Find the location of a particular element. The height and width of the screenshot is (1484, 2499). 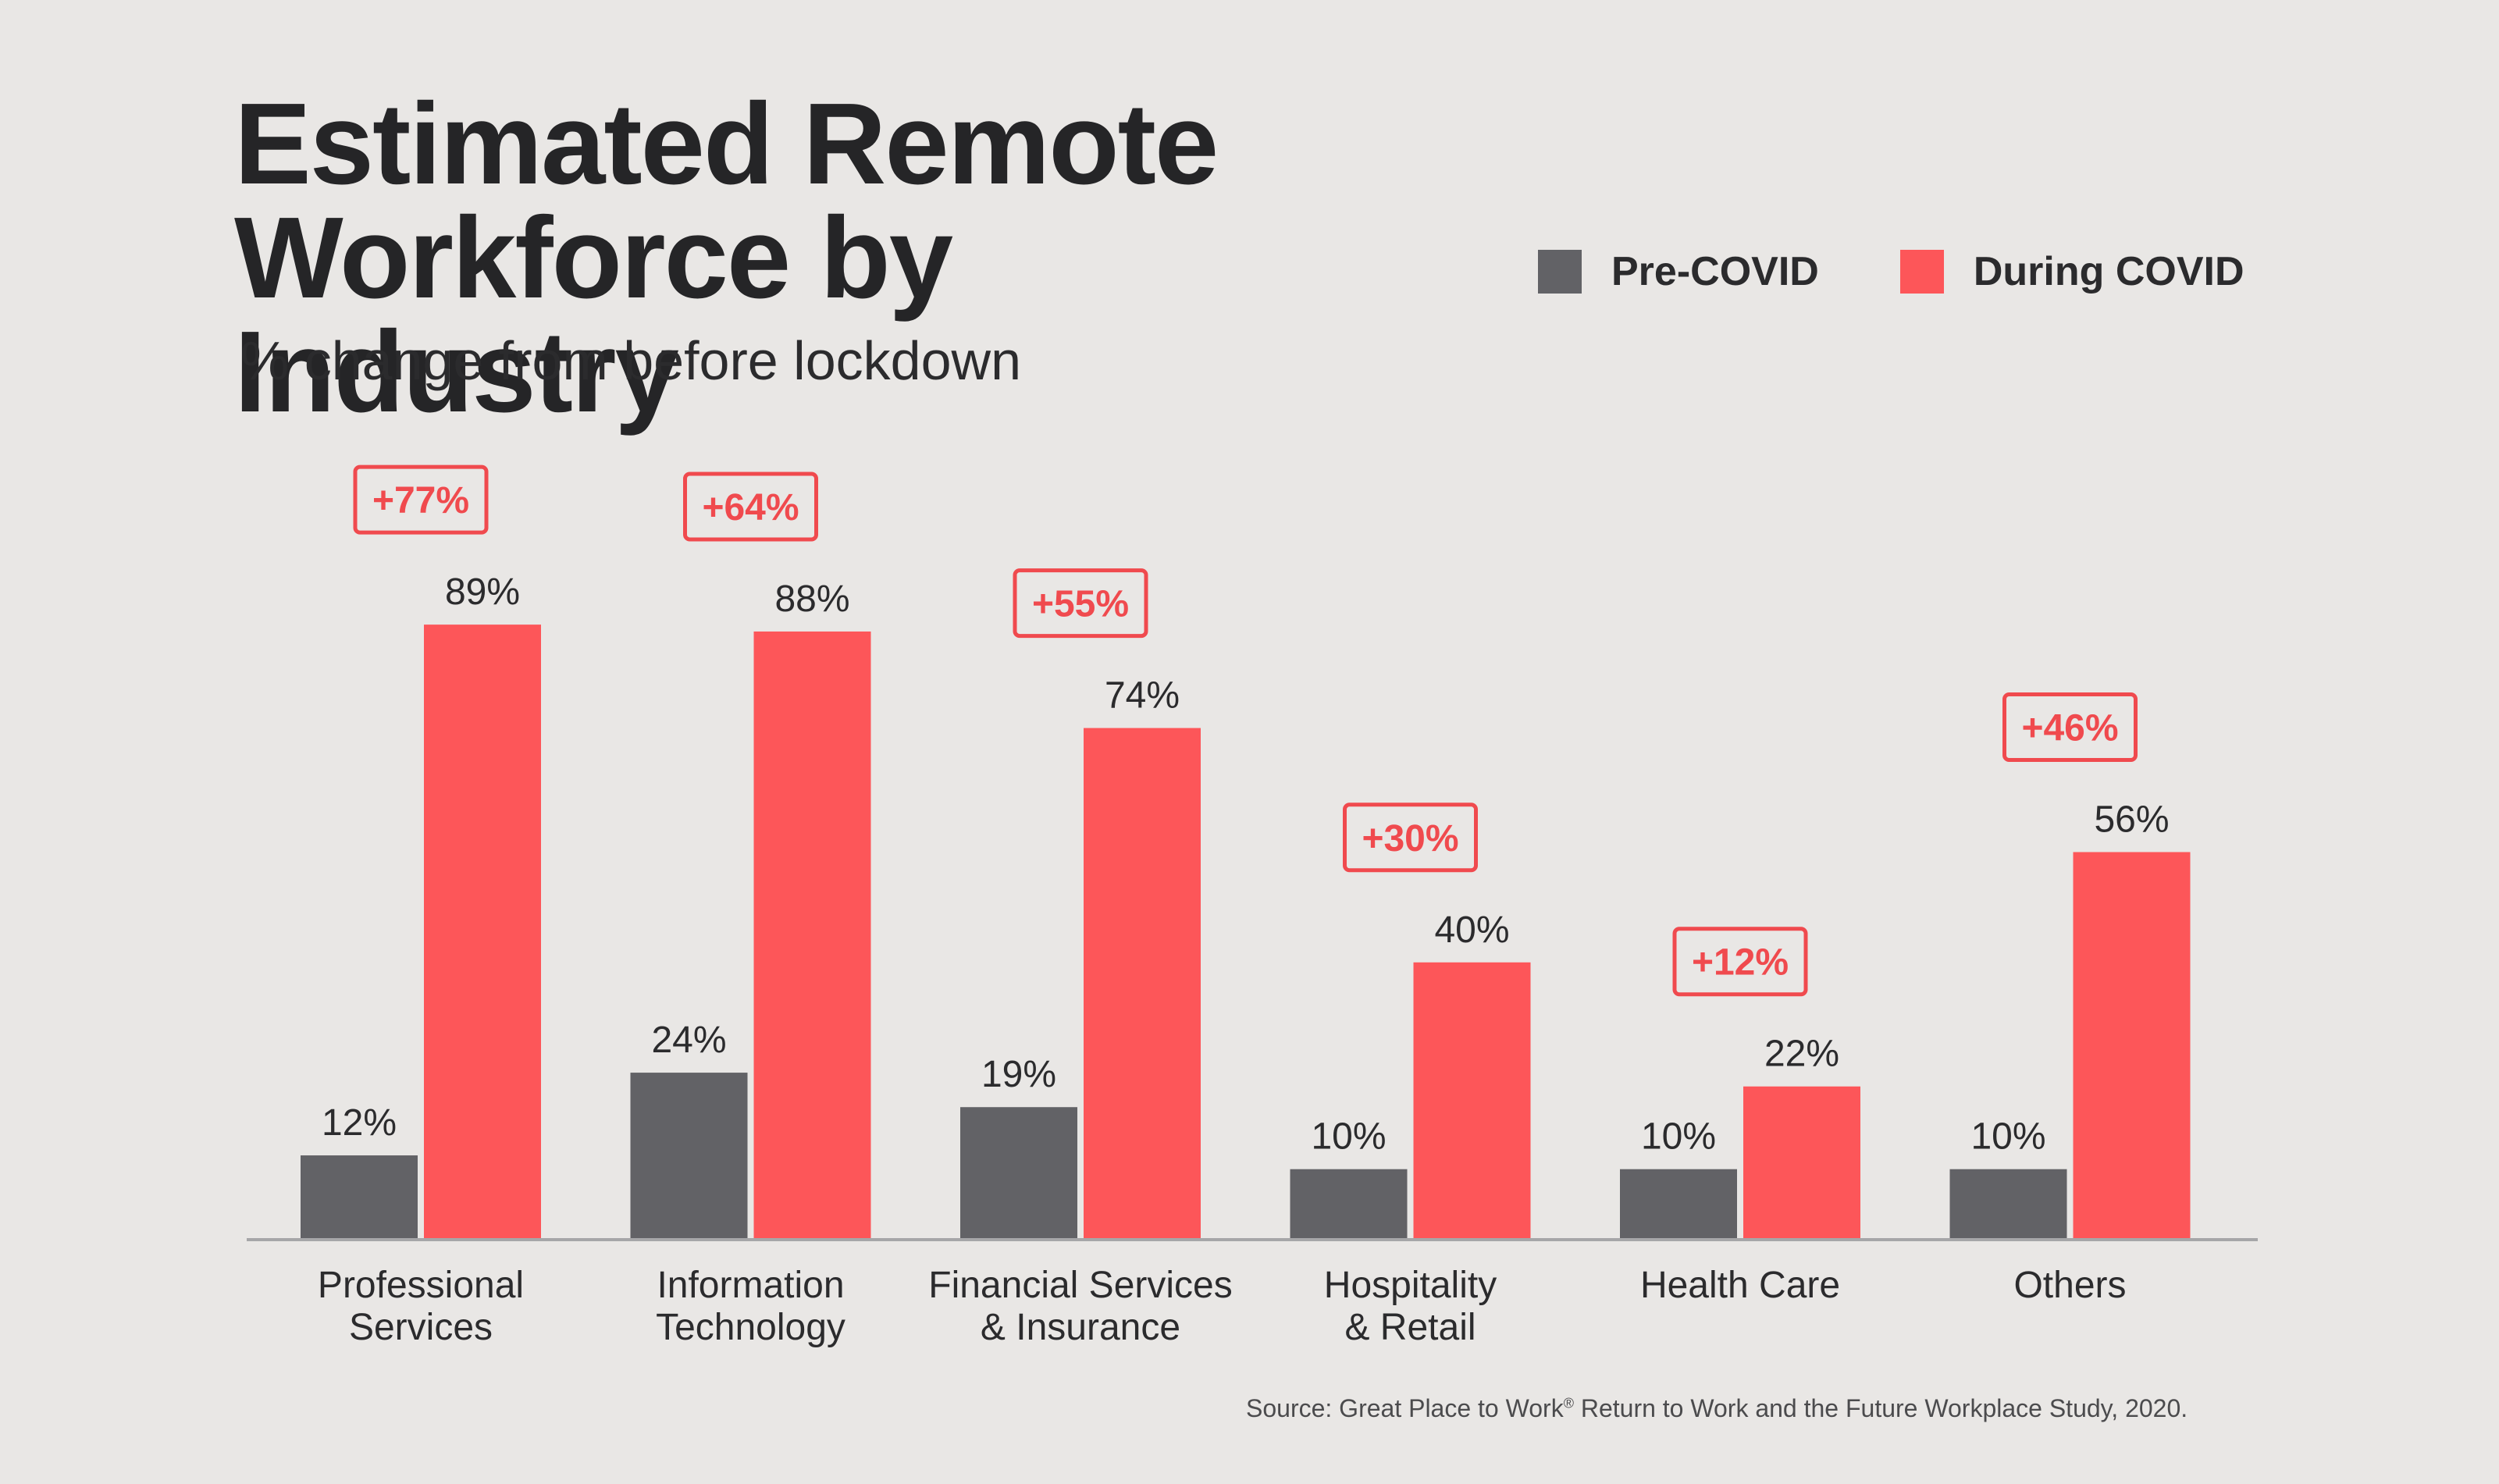

value-label-during-covid-financial-services-insurance: 74% is located at coordinates (1142, 696).